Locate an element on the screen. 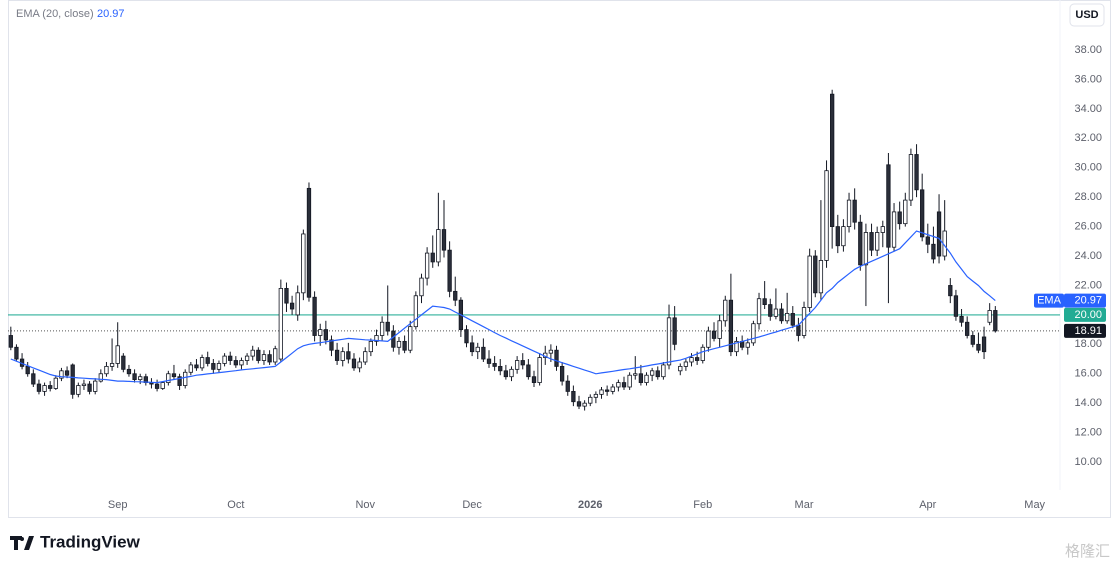 The width and height of the screenshot is (1119, 574). horizontal-line-tag is located at coordinates (1085, 314).